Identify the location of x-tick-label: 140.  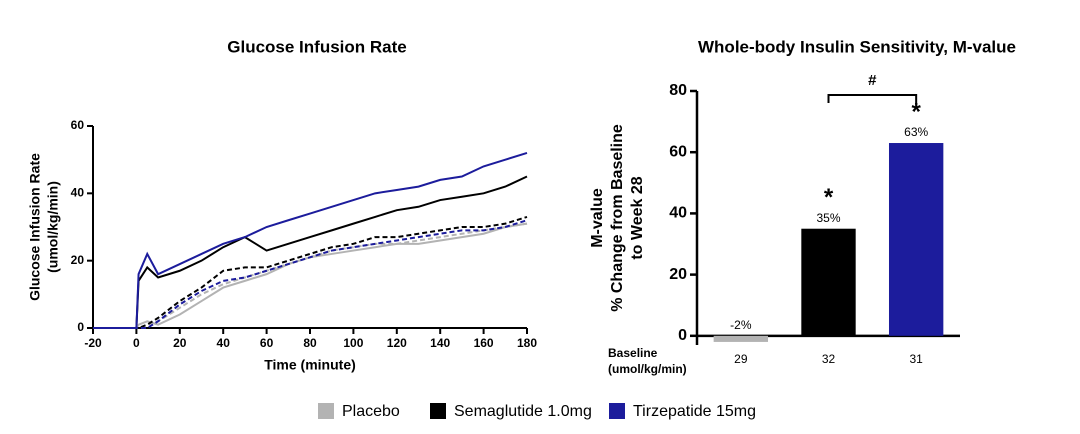
(440, 343).